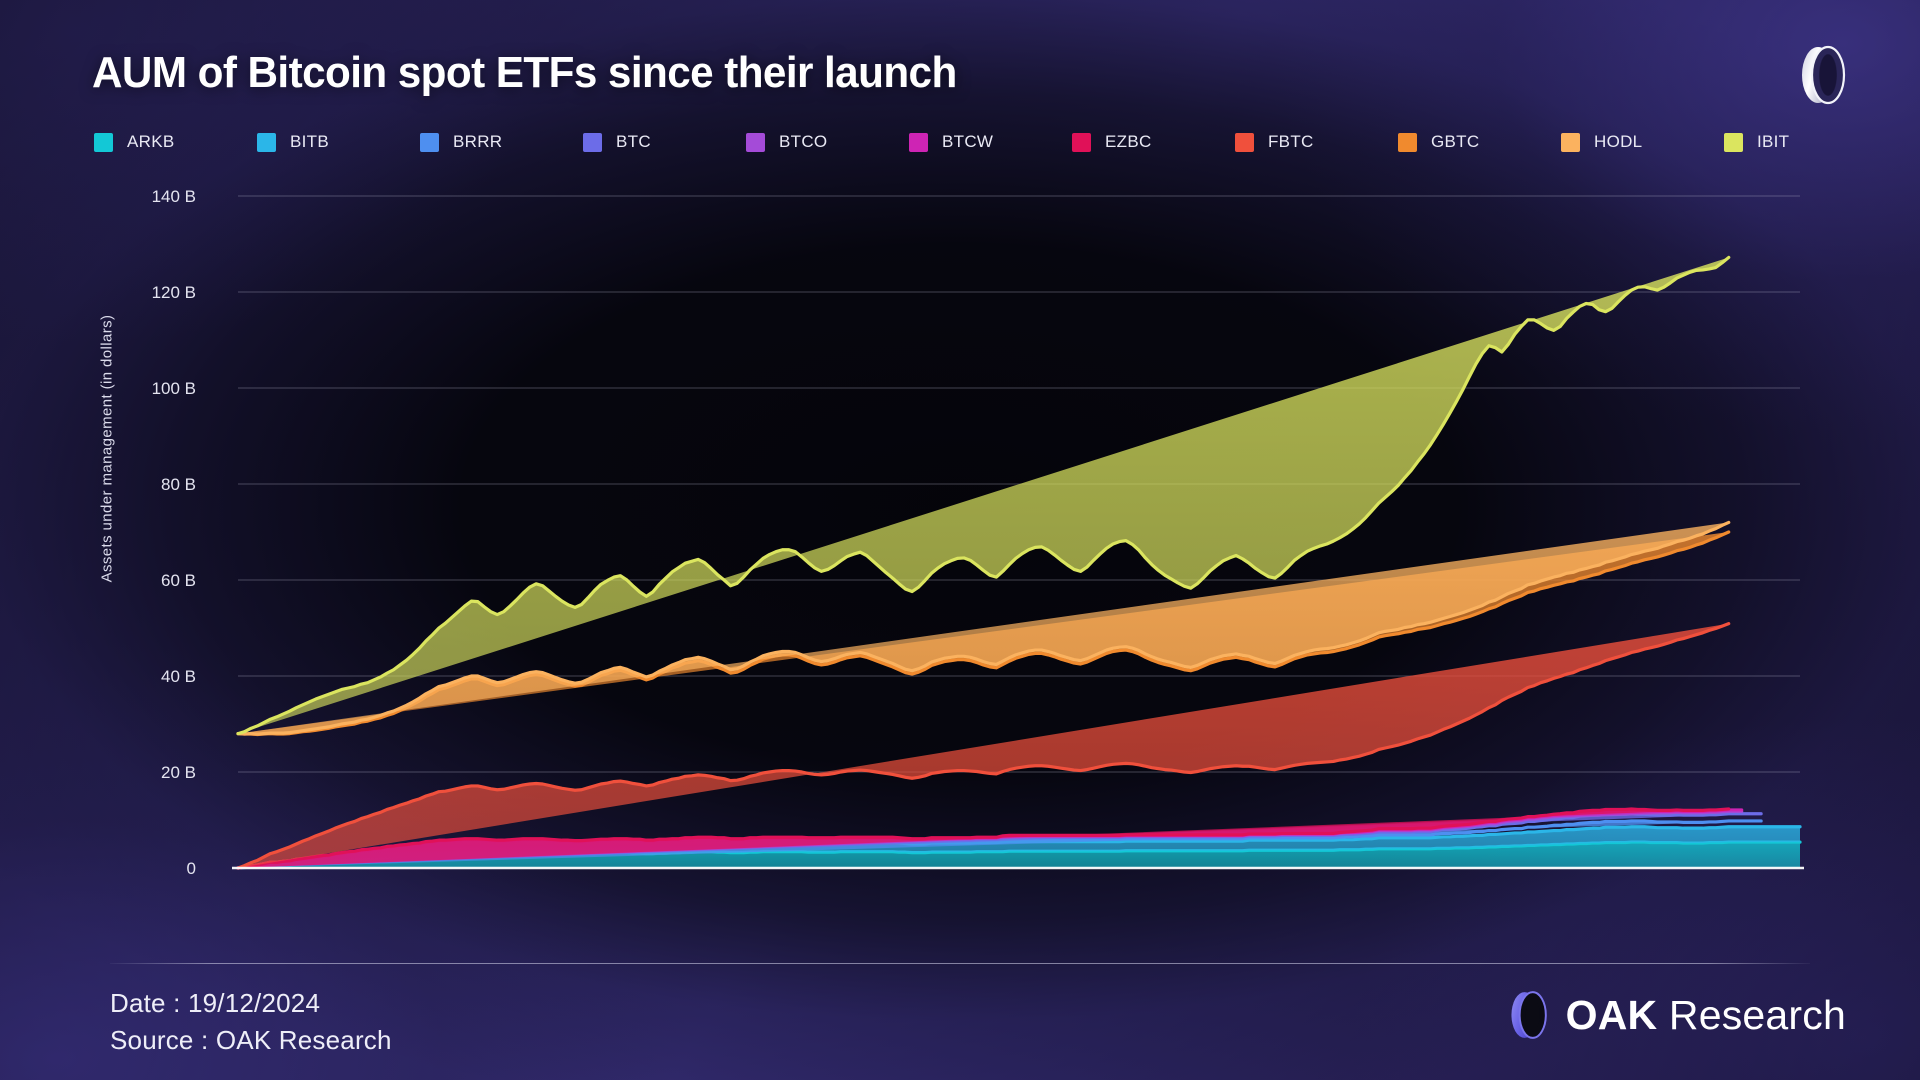 This screenshot has height=1080, width=1920. What do you see at coordinates (174, 292) in the screenshot?
I see `y-axis-tick-label: 120 B` at bounding box center [174, 292].